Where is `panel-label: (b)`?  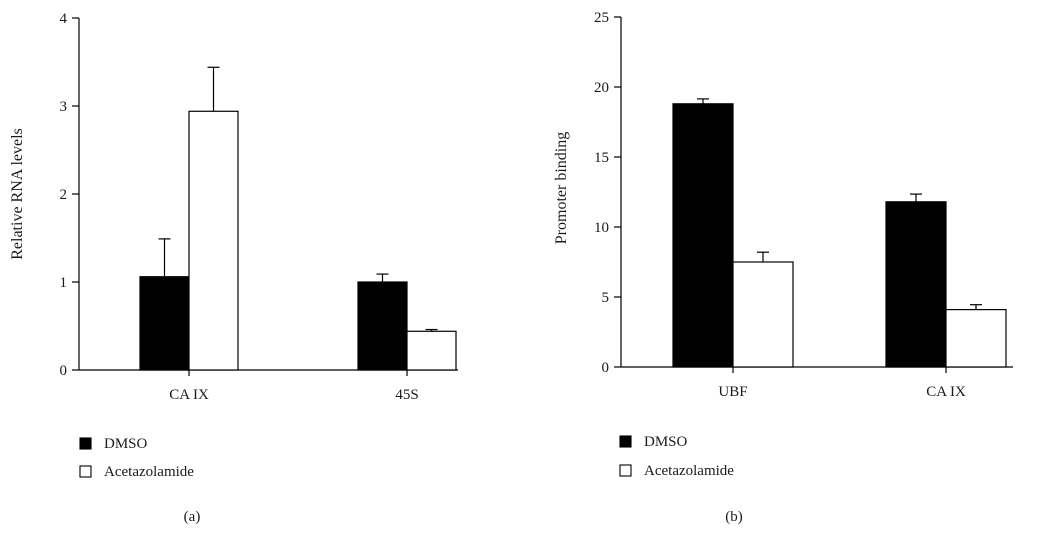
panel-label: (b) is located at coordinates (734, 517).